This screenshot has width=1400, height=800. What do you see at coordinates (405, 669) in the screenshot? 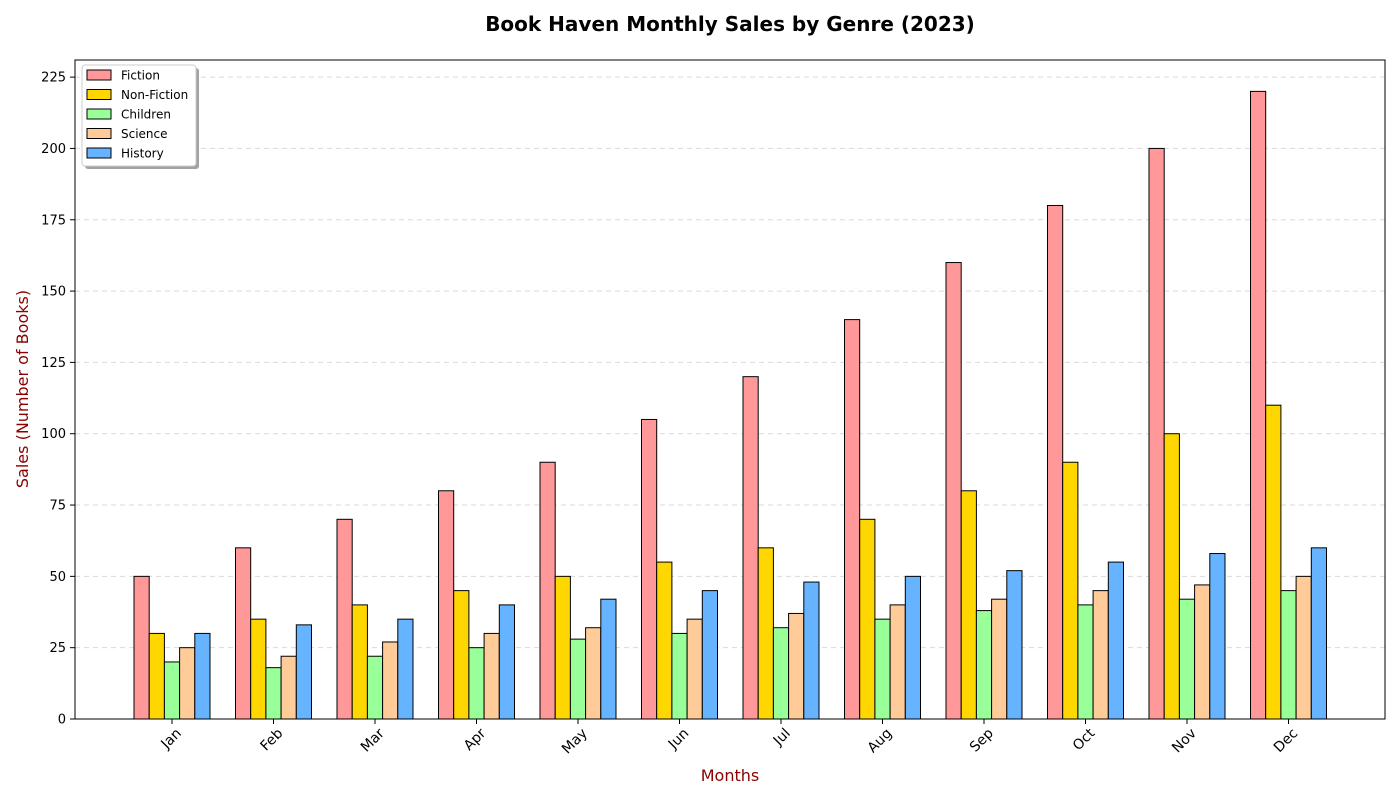
I see `bar-history-mar` at bounding box center [405, 669].